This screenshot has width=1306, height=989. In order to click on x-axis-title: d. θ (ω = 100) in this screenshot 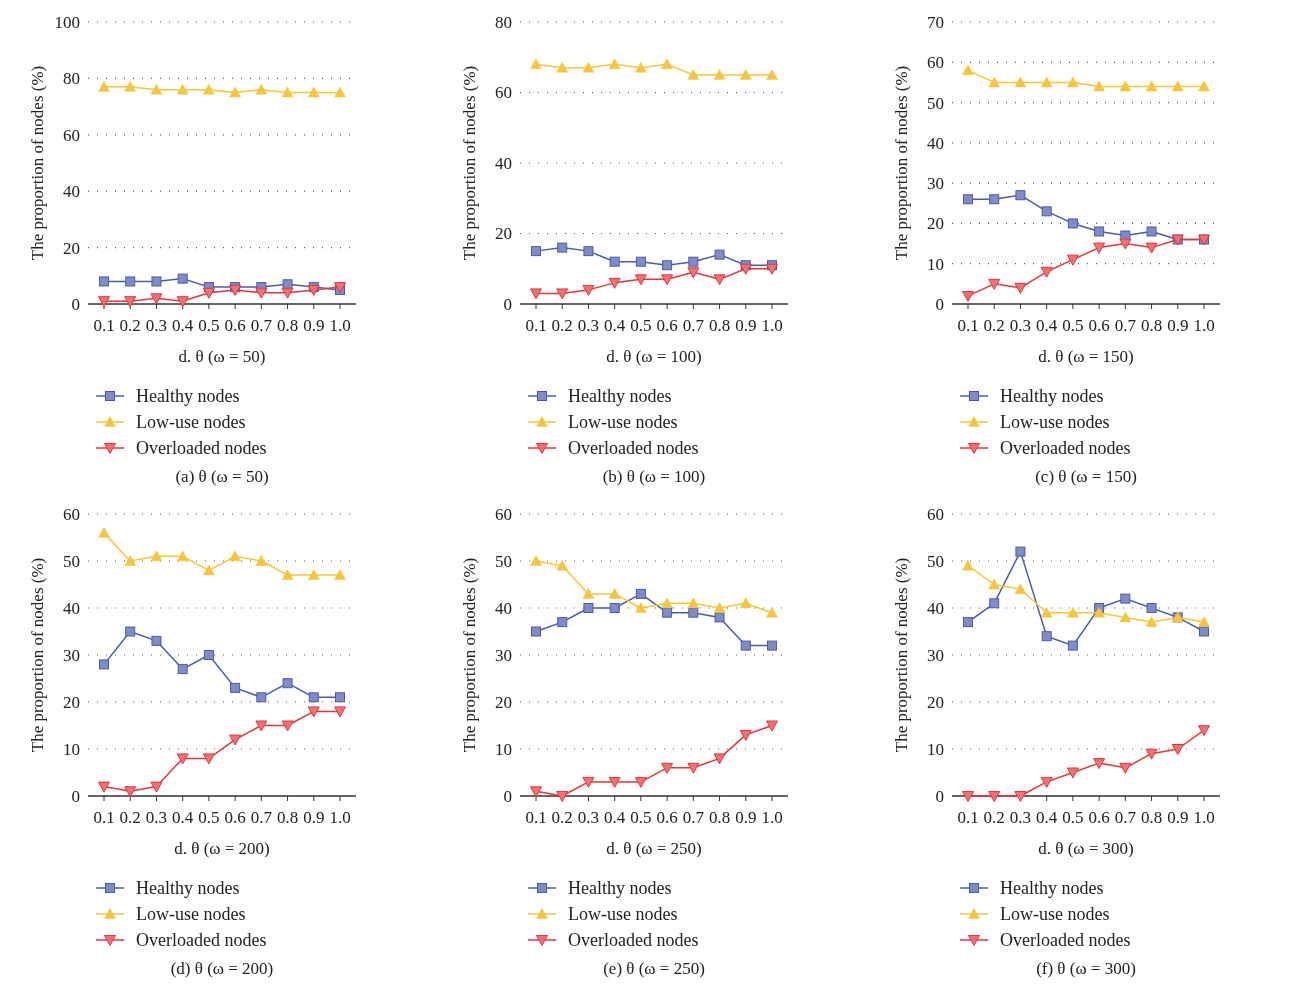, I will do `click(654, 356)`.